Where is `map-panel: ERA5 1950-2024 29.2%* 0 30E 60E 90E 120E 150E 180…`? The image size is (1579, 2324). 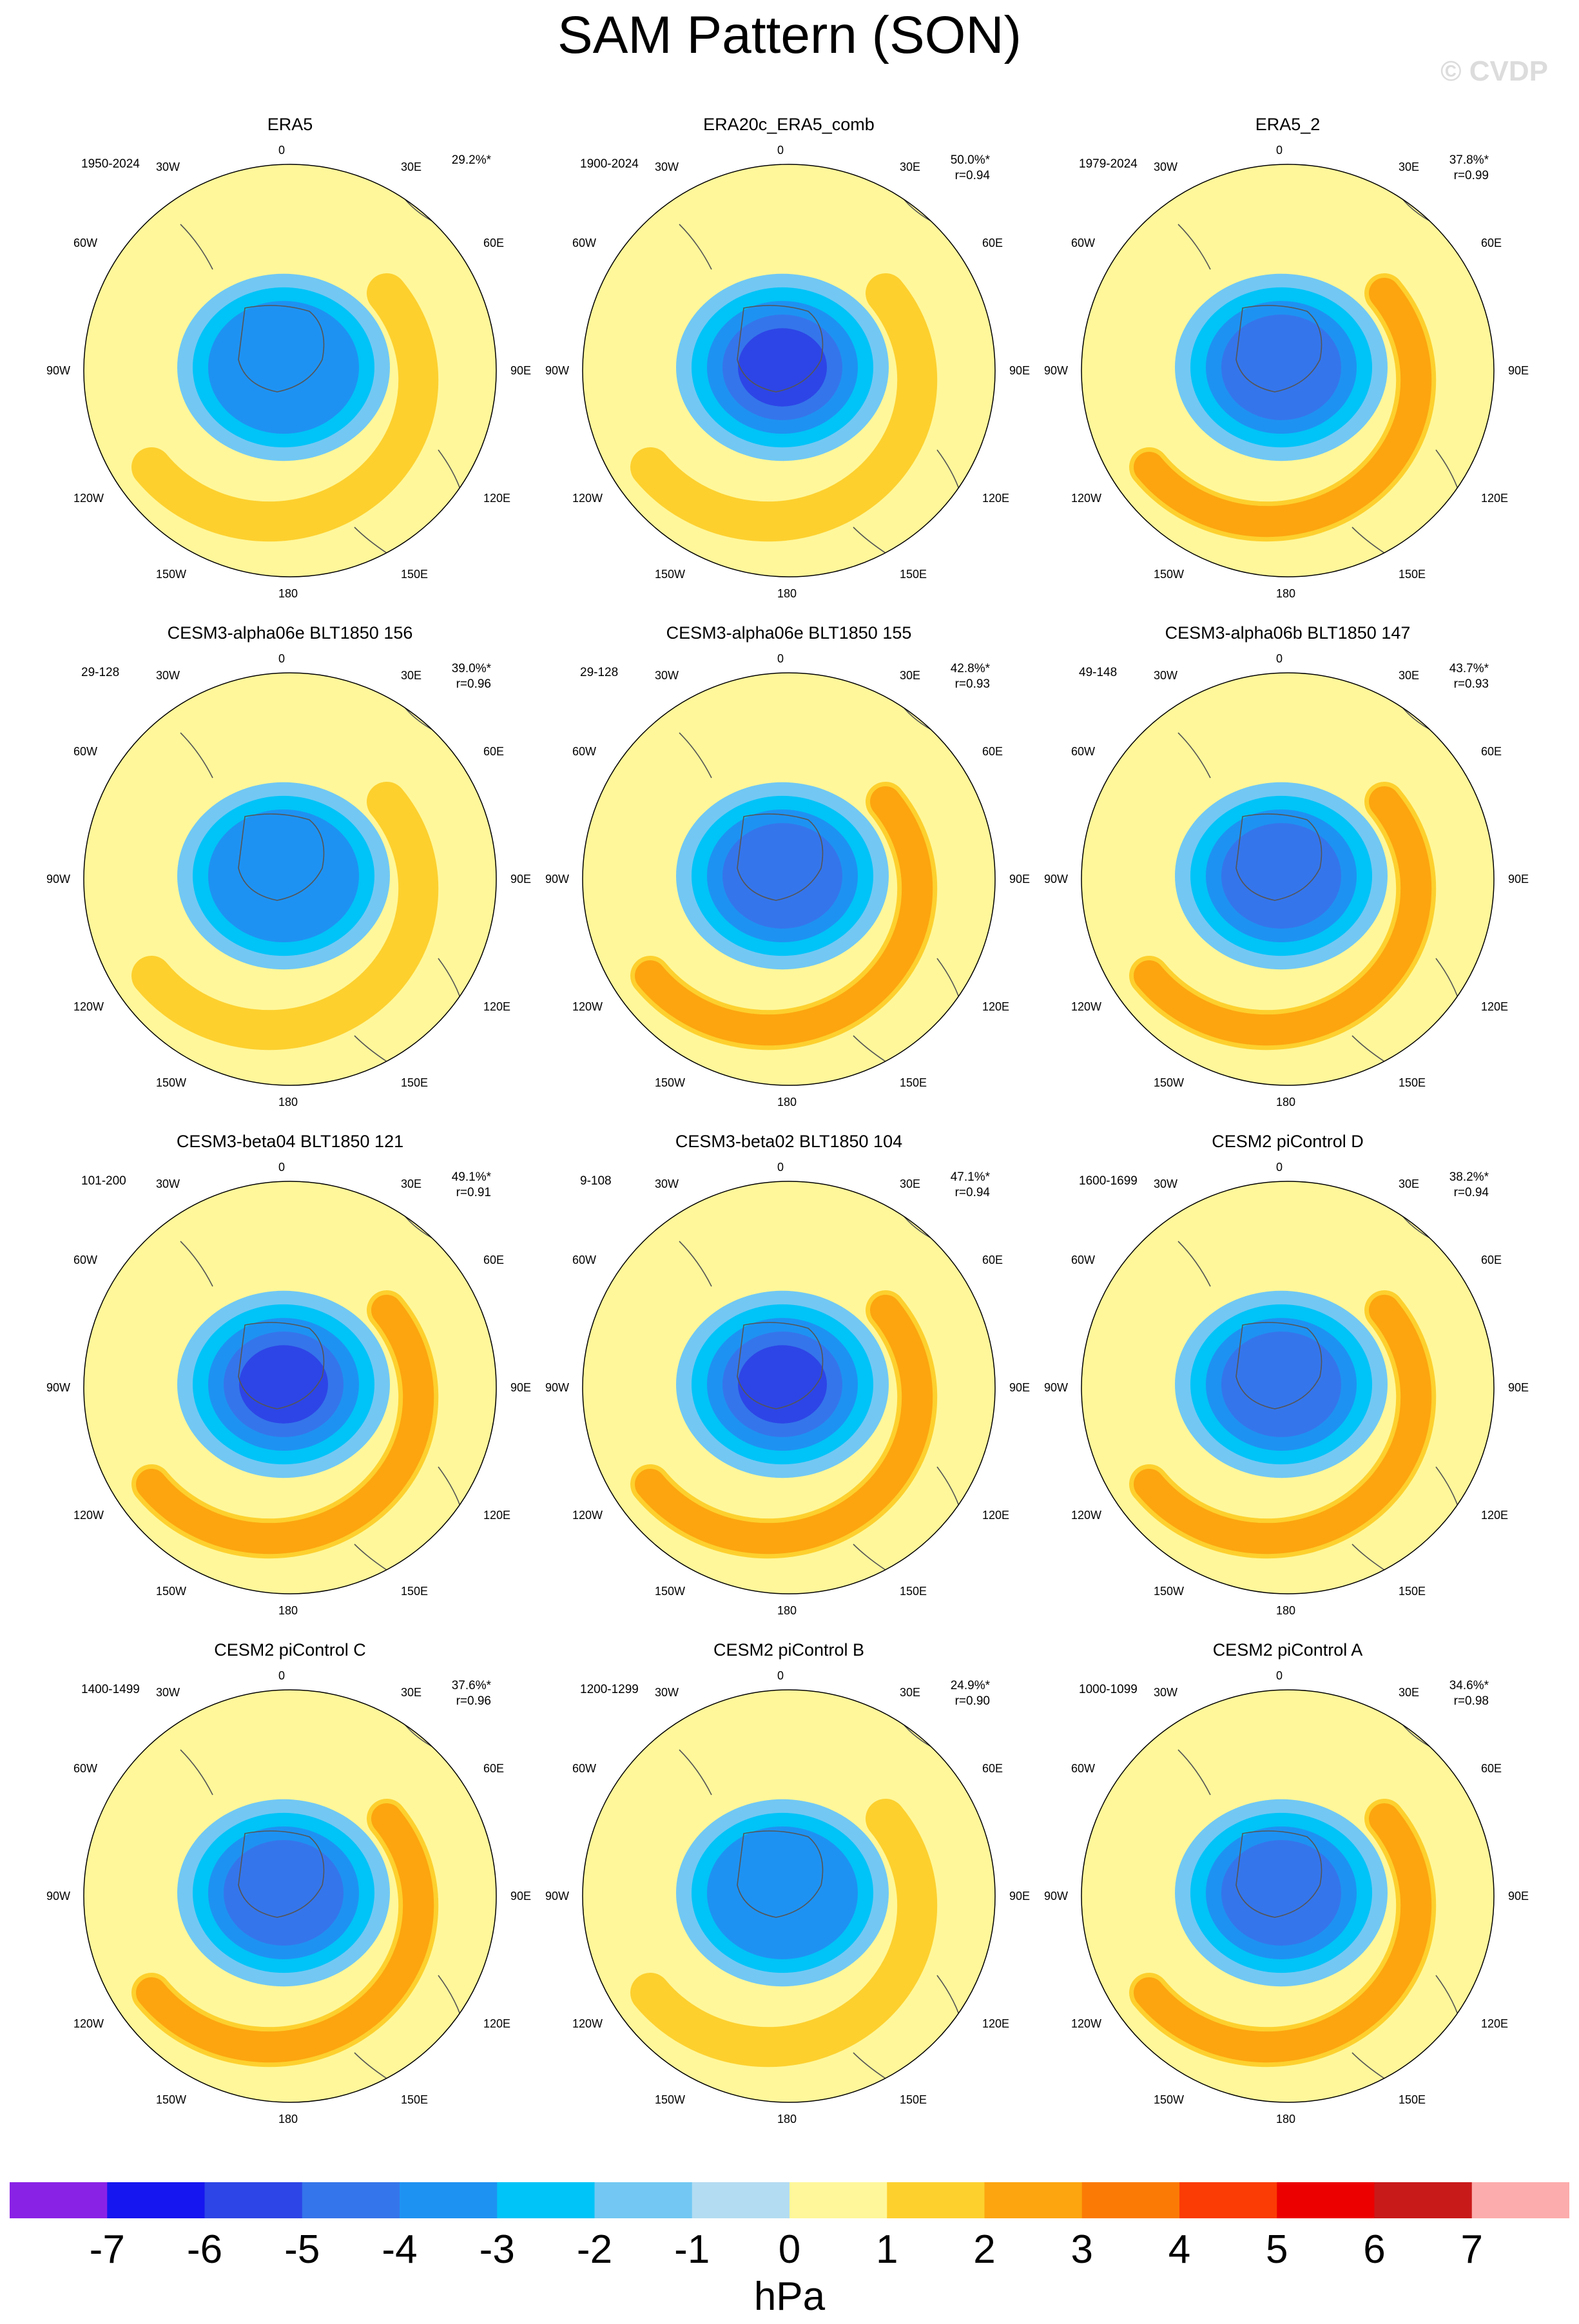
map-panel: ERA5 1950-2024 29.2%* 0 30E 60E 90E 120E 150E 180… is located at coordinates (289, 358).